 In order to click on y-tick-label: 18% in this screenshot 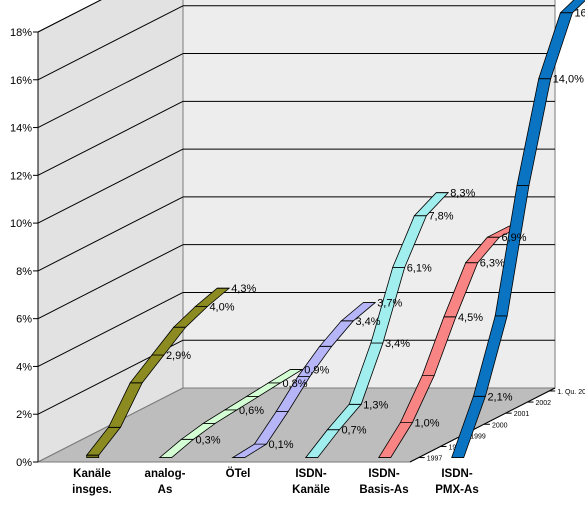, I will do `click(21, 33)`.